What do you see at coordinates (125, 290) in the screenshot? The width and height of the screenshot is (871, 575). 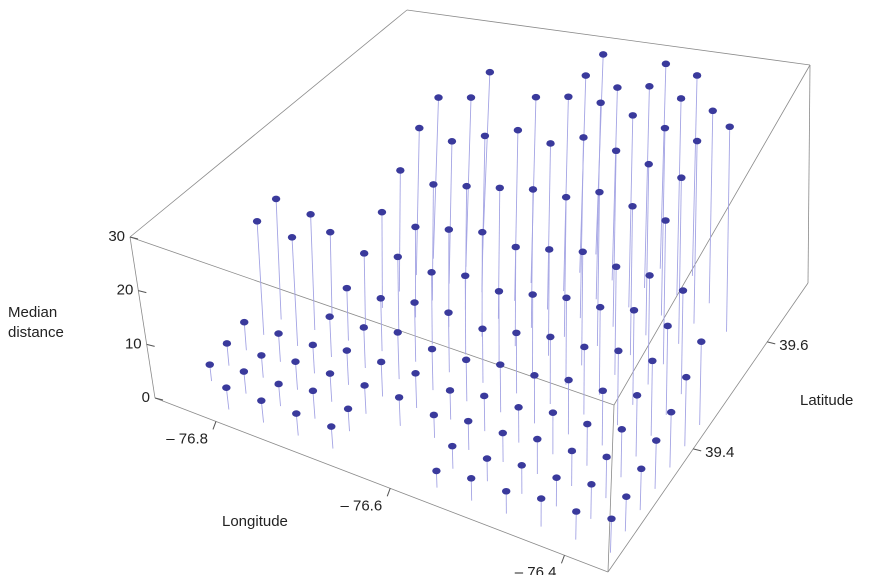 I see `z-tick-label: 20` at bounding box center [125, 290].